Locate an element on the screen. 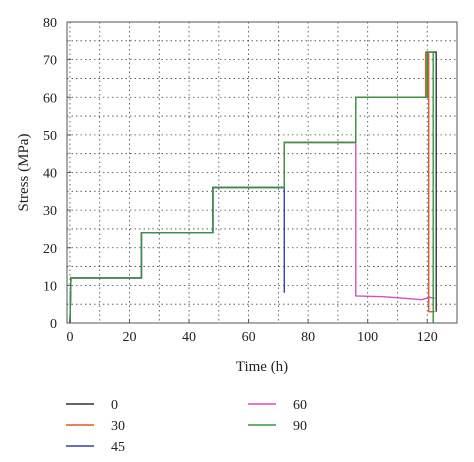  y-tick-label: 40 is located at coordinates (50, 174).